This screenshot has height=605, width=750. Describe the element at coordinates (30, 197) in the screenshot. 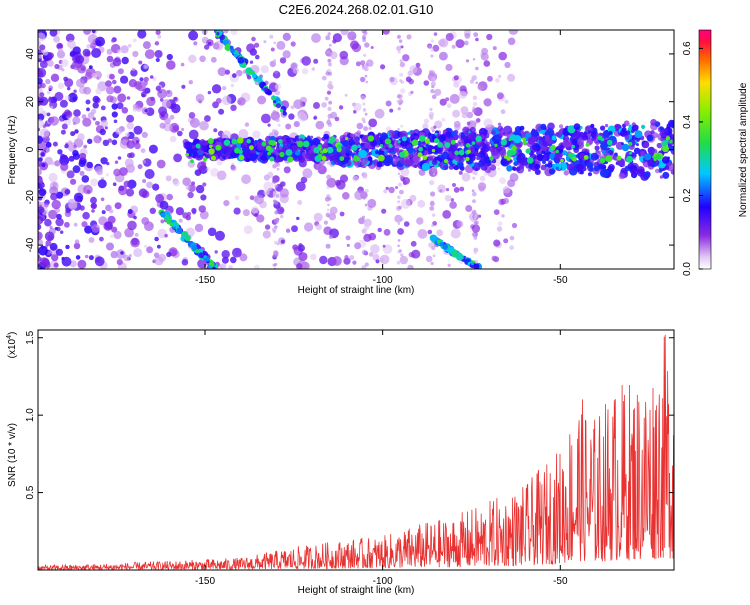

I see `top-y-tick-label: -20` at that location.